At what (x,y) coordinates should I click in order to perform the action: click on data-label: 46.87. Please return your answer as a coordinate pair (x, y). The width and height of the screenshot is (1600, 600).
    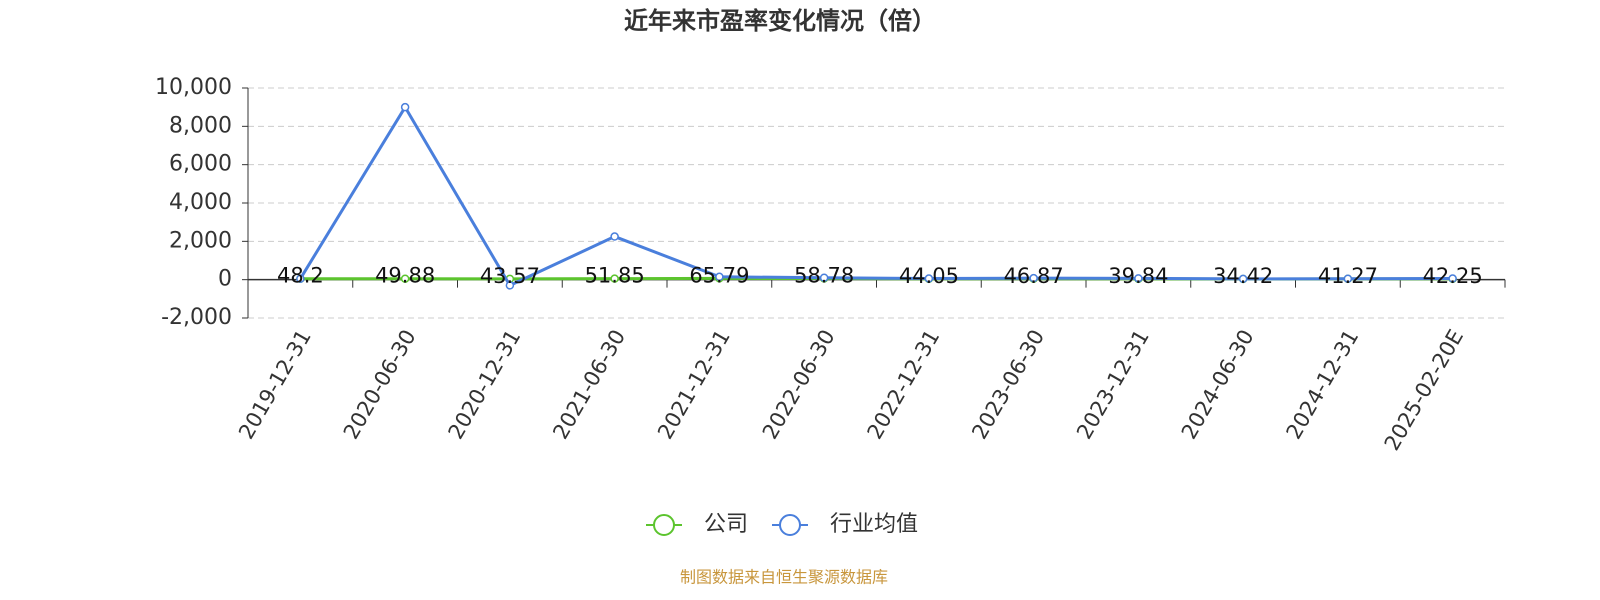
    Looking at the image, I should click on (1034, 276).